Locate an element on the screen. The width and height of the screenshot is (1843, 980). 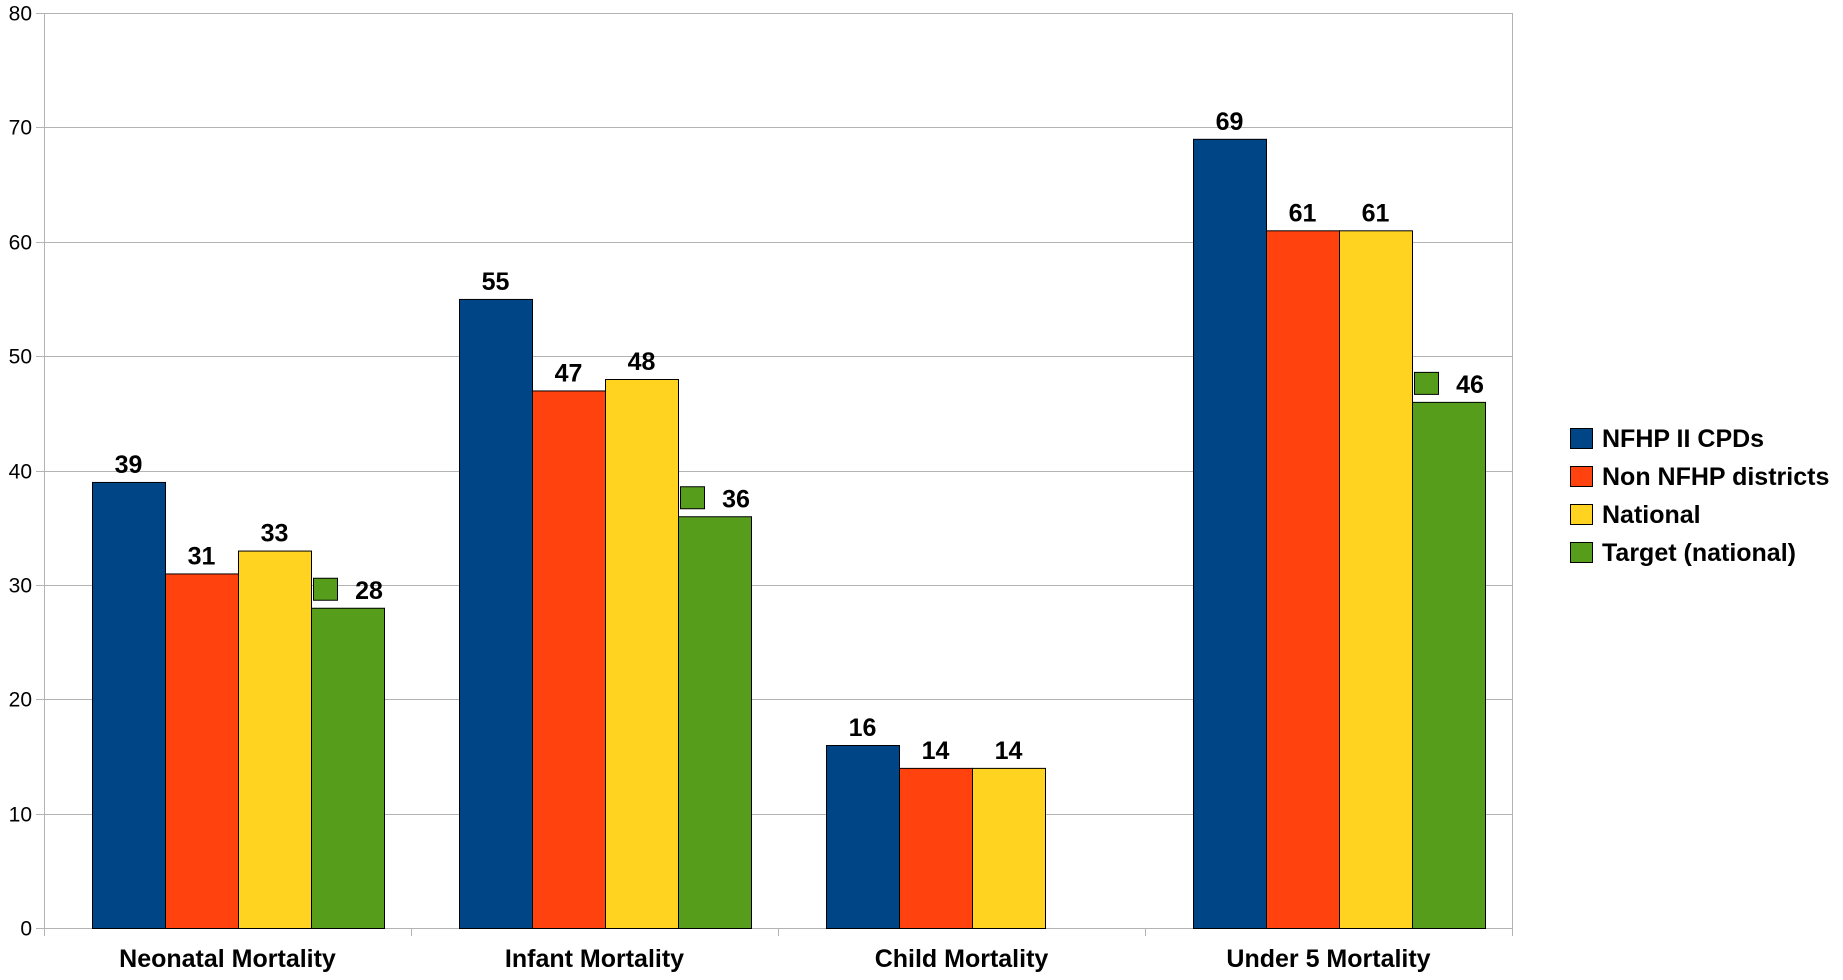
data-label: 69 is located at coordinates (1230, 122).